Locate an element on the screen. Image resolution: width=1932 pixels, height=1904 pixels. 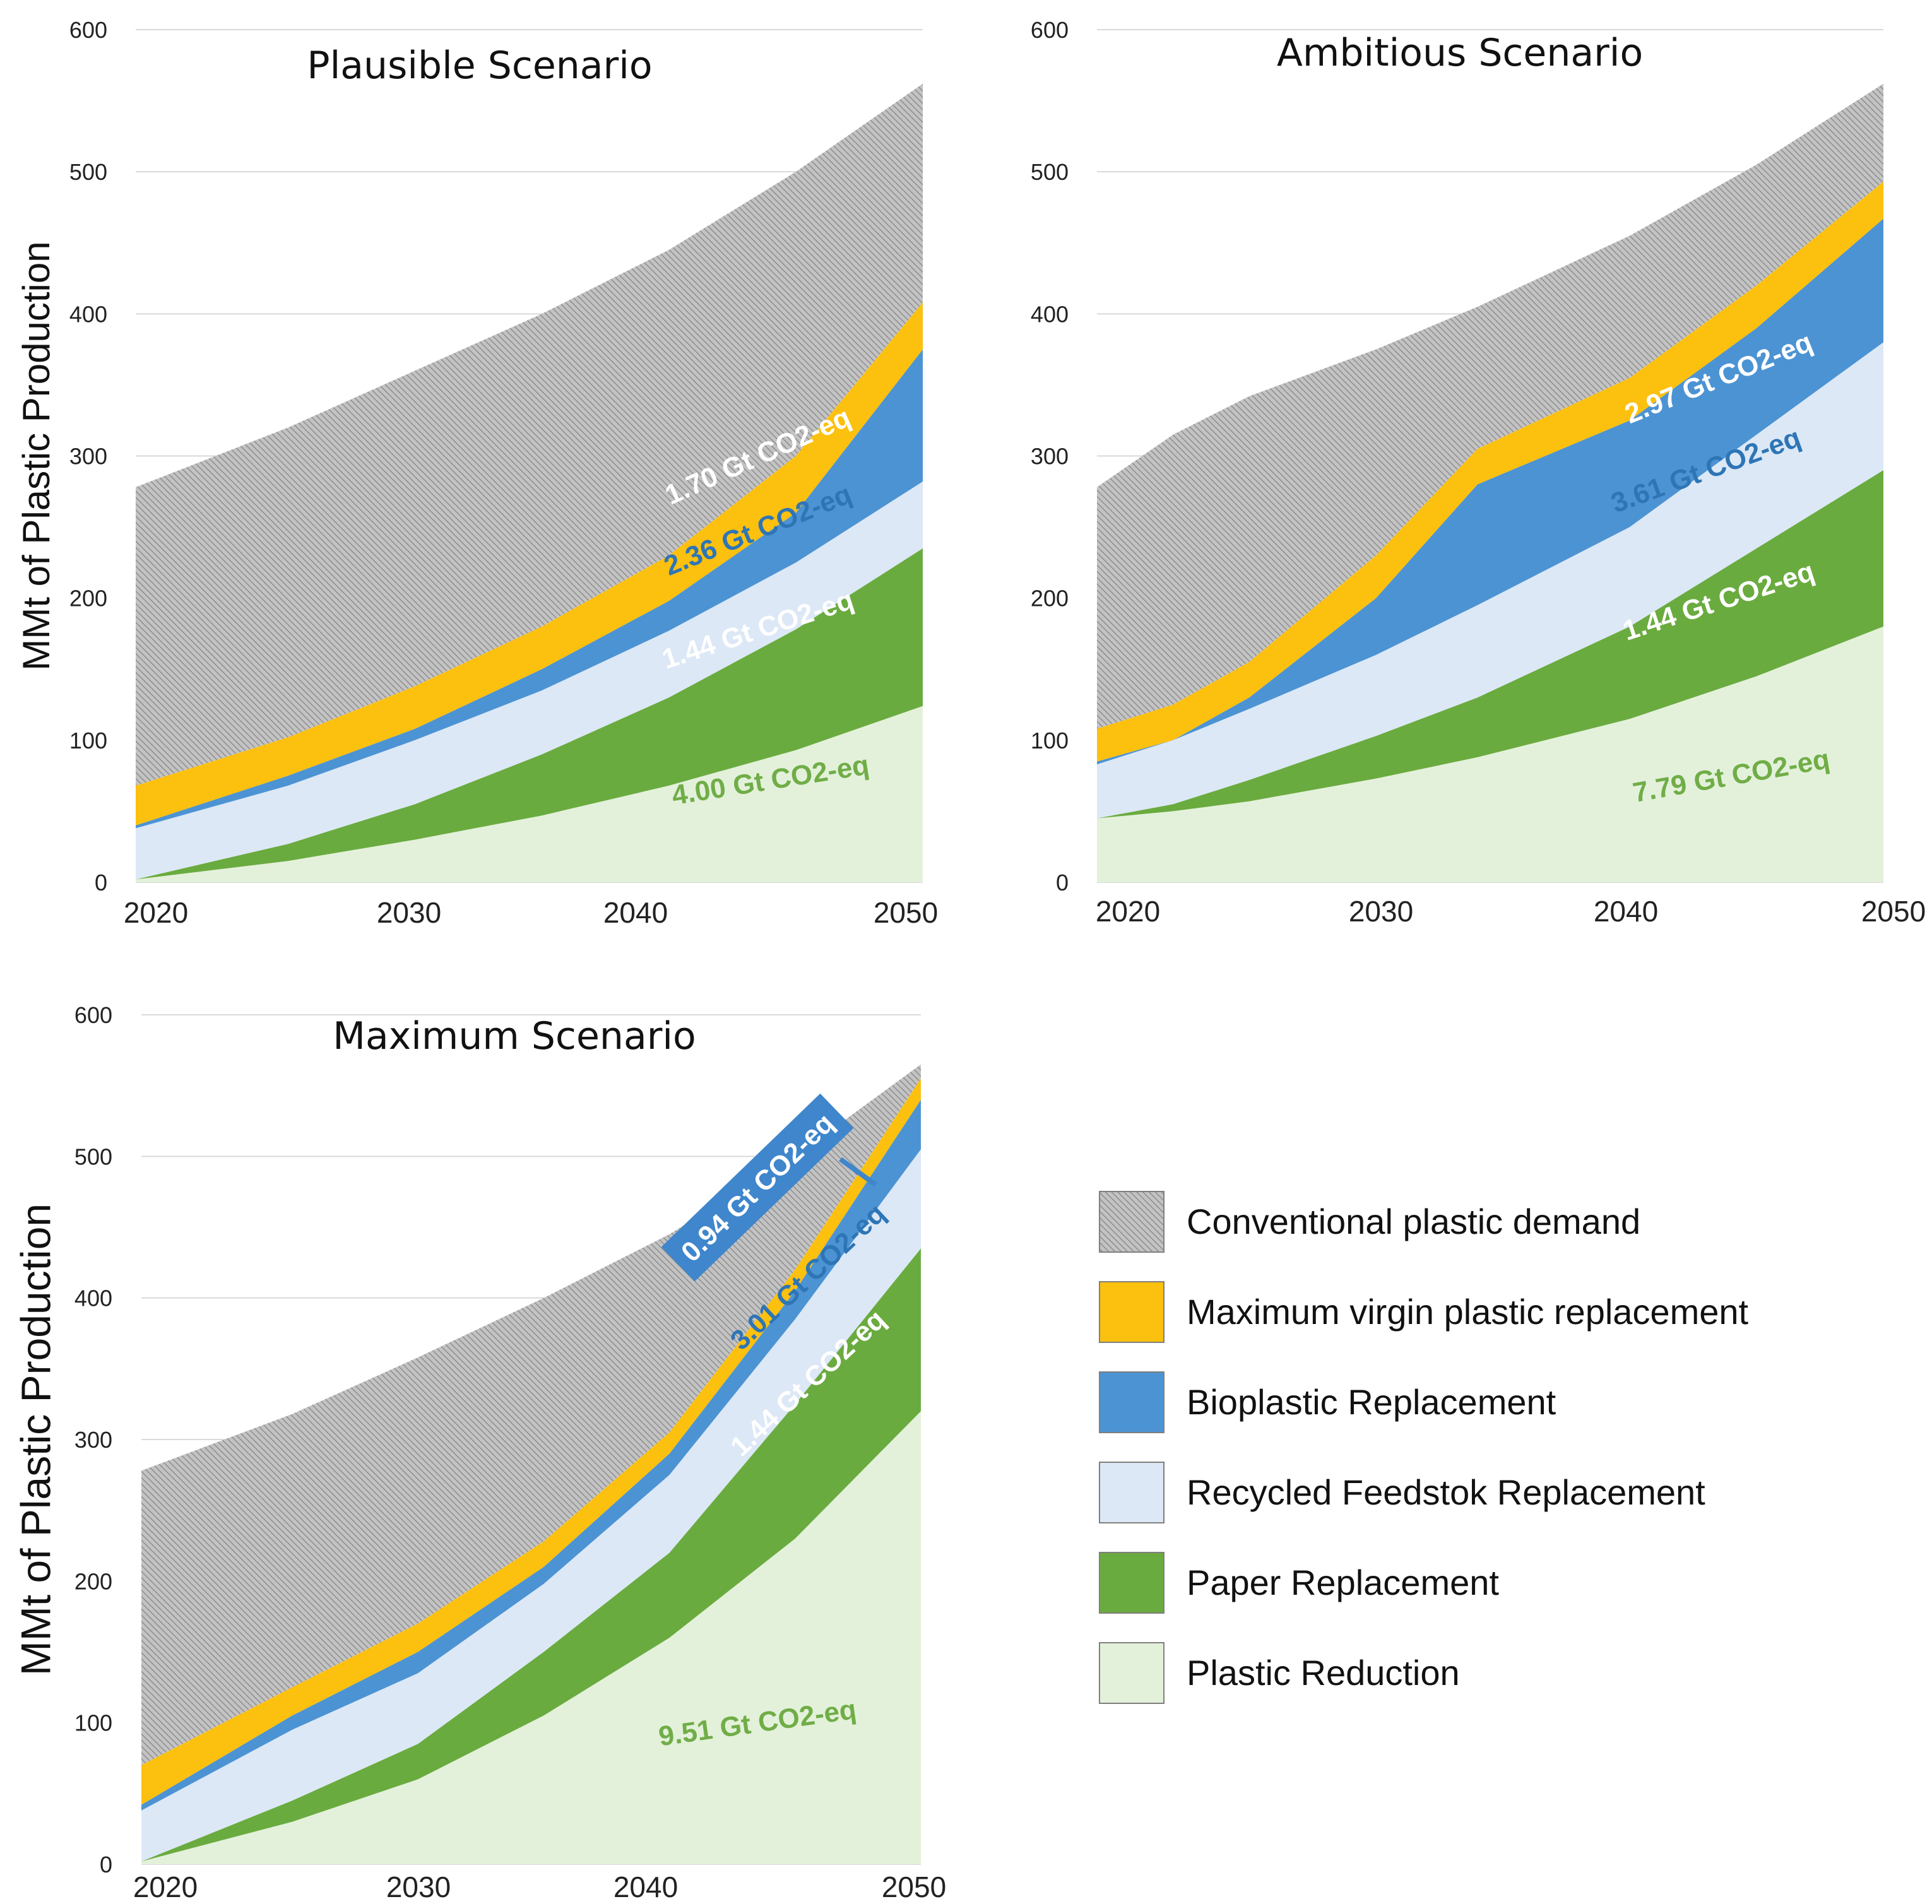
legend-item-conventional: Conventional plastic demand is located at coordinates (1369, 1222).